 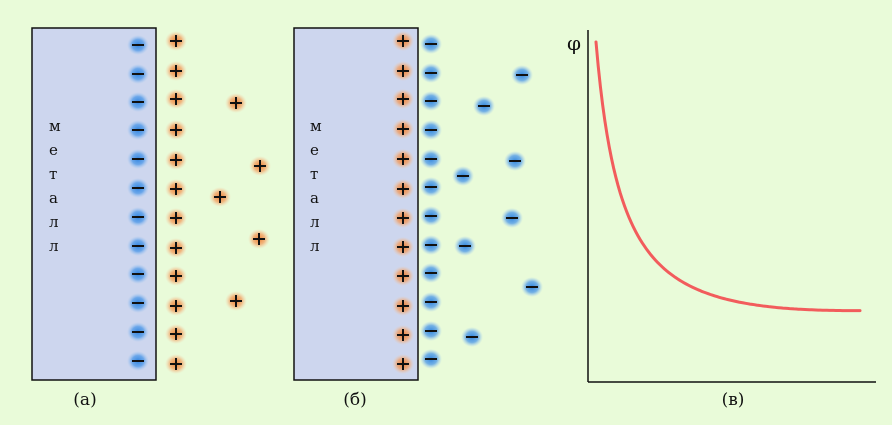 I want to click on panel-caption-a: (а), so click(x=84, y=400).